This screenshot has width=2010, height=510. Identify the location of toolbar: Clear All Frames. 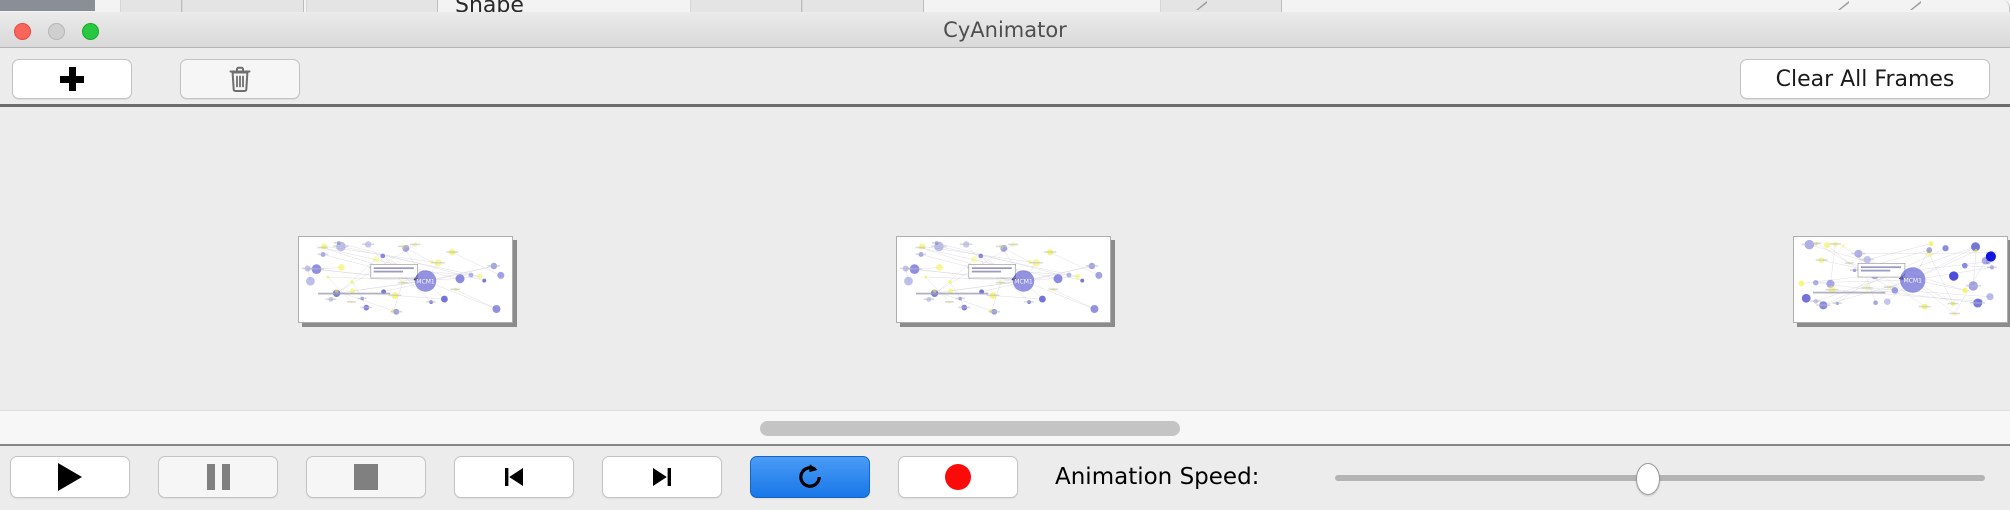
(1005, 77).